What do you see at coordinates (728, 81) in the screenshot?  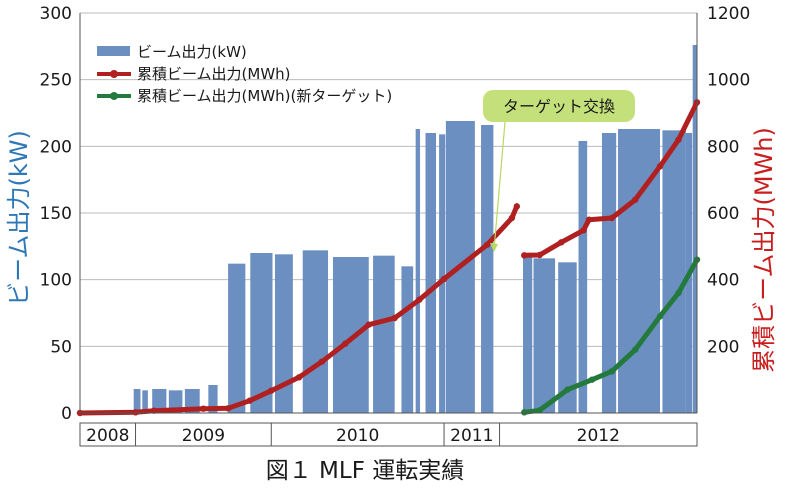 I see `y-tick-right: 1000` at bounding box center [728, 81].